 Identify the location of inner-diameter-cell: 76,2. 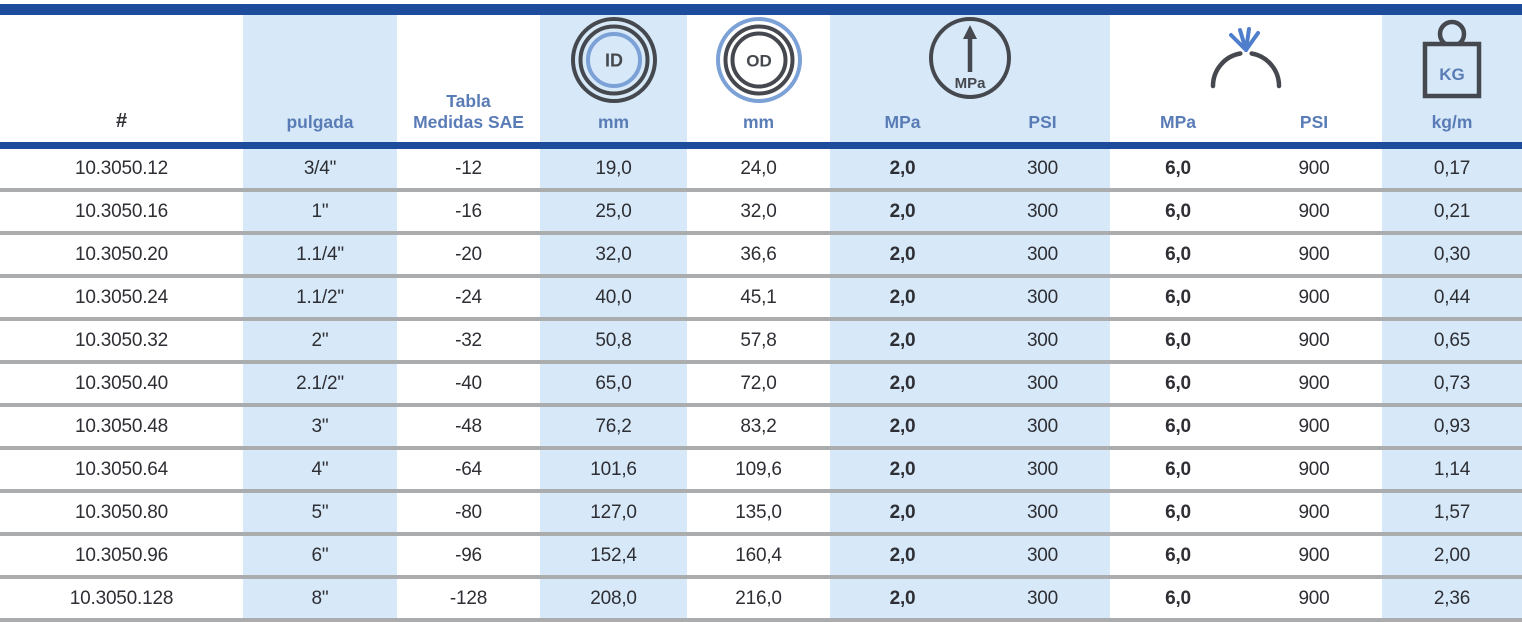
(613, 428).